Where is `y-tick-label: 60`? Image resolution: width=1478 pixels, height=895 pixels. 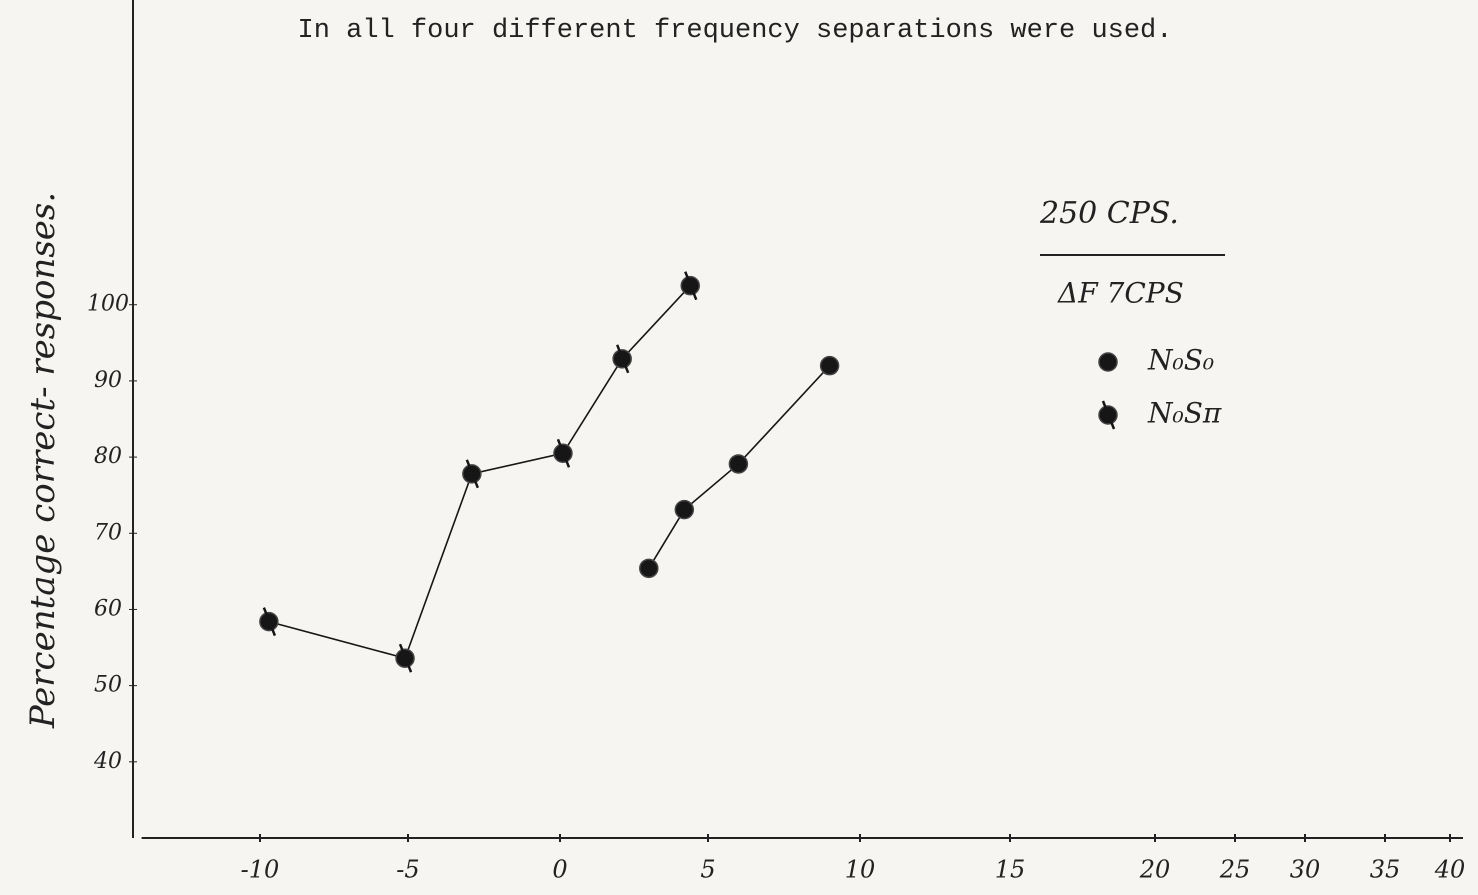
y-tick-label: 60 is located at coordinates (108, 608).